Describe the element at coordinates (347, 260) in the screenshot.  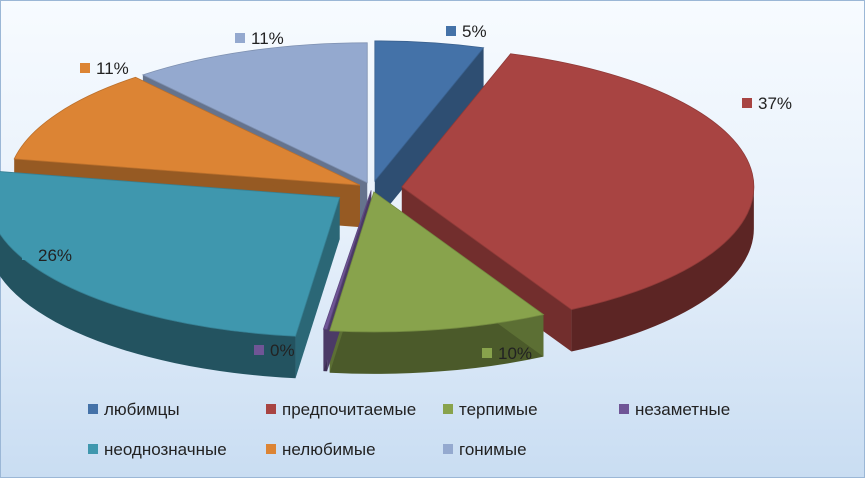
I see `pie-slice-незаметные` at that location.